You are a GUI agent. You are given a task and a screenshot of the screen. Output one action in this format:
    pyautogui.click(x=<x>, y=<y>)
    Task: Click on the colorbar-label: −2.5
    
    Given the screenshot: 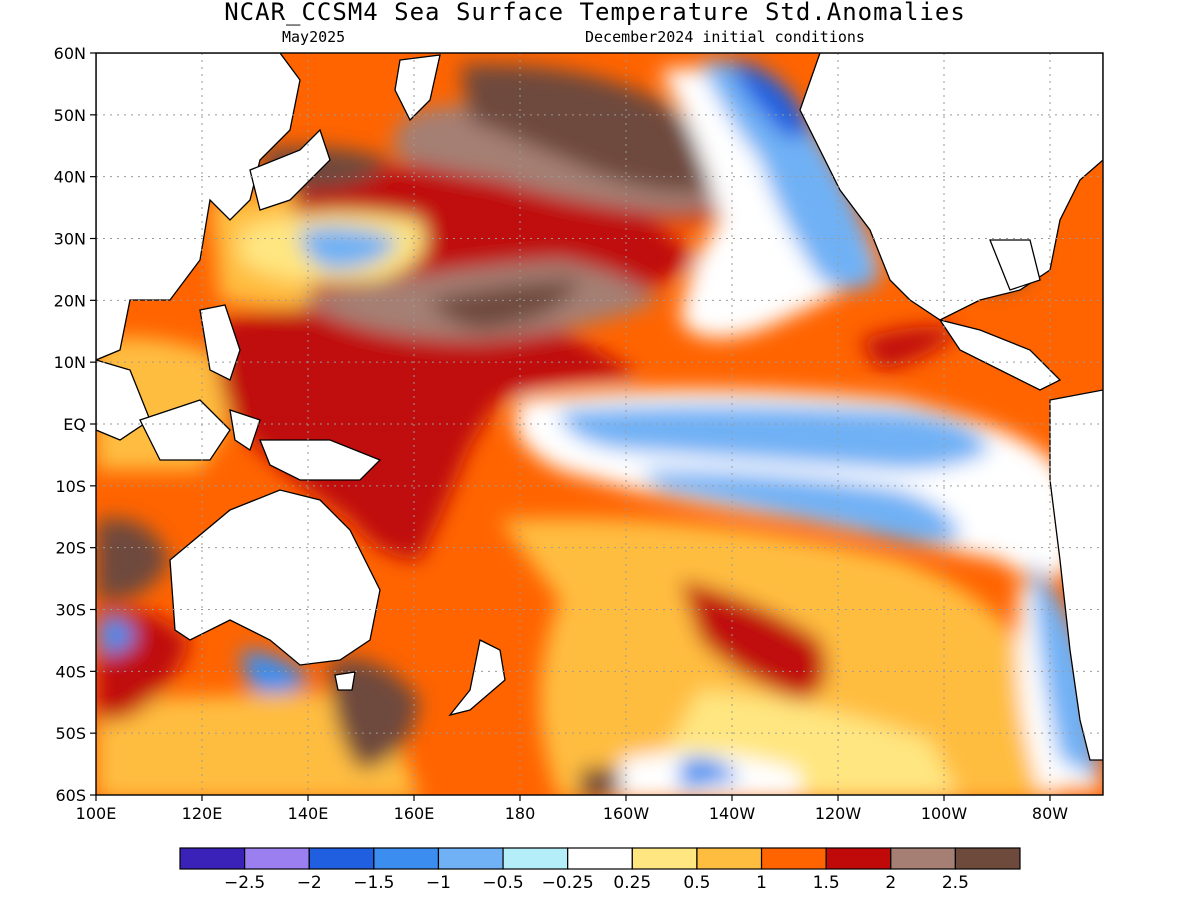 What is the action you would take?
    pyautogui.click(x=244, y=883)
    